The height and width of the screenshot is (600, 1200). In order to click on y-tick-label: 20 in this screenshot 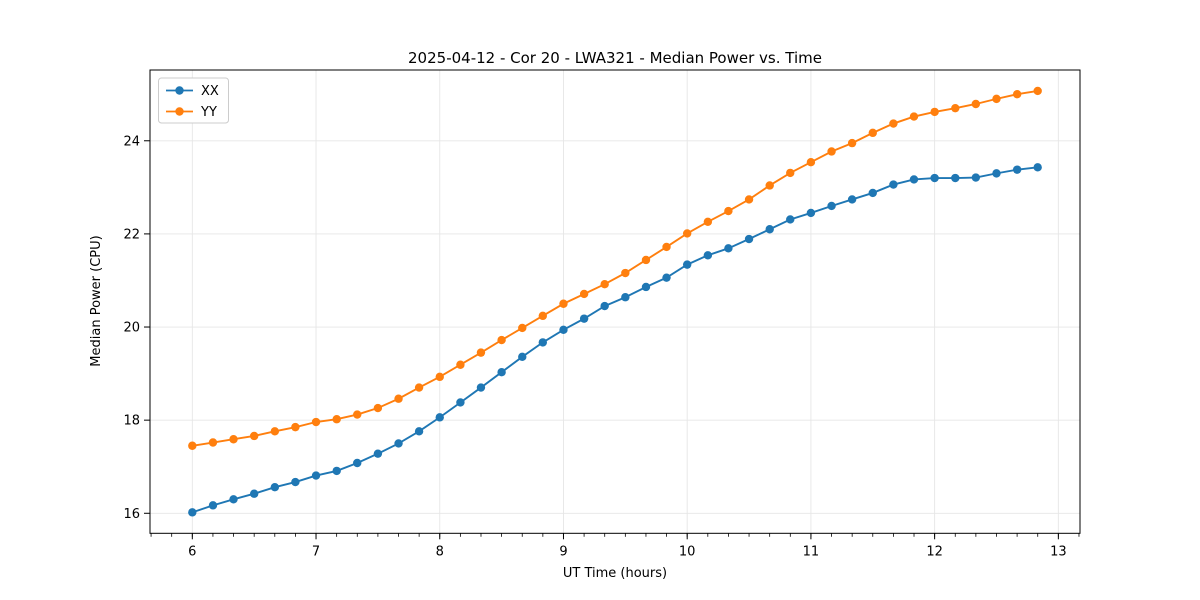, I will do `click(131, 328)`.